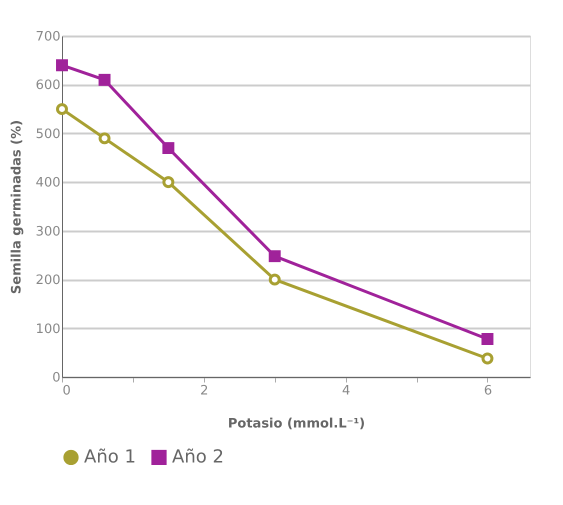  What do you see at coordinates (110, 457) in the screenshot?
I see `legend-label: Año 1` at bounding box center [110, 457].